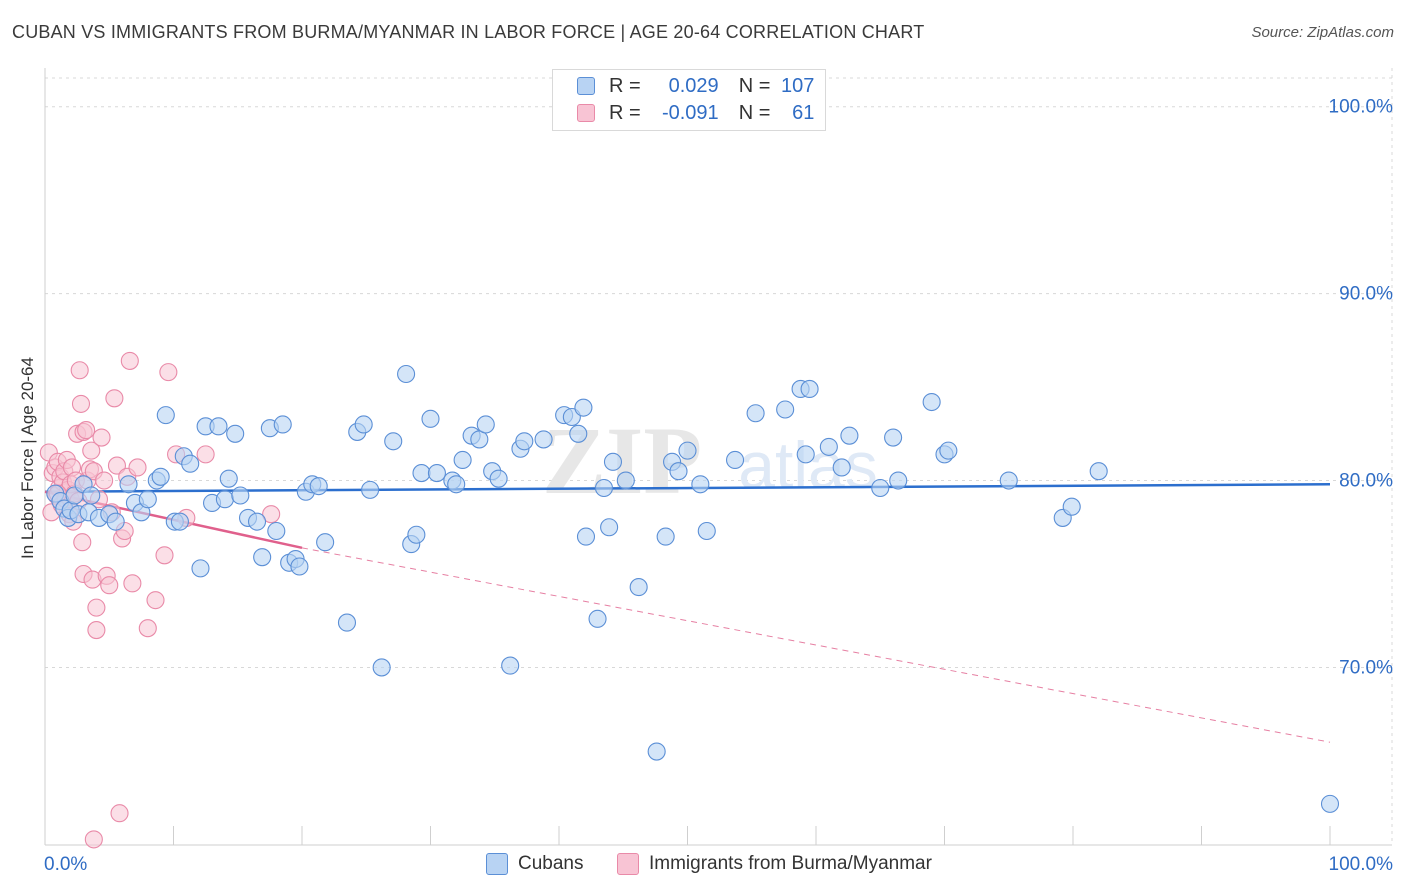  What do you see at coordinates (803, 112) in the screenshot?
I see `n-value-burma: 61` at bounding box center [803, 112].